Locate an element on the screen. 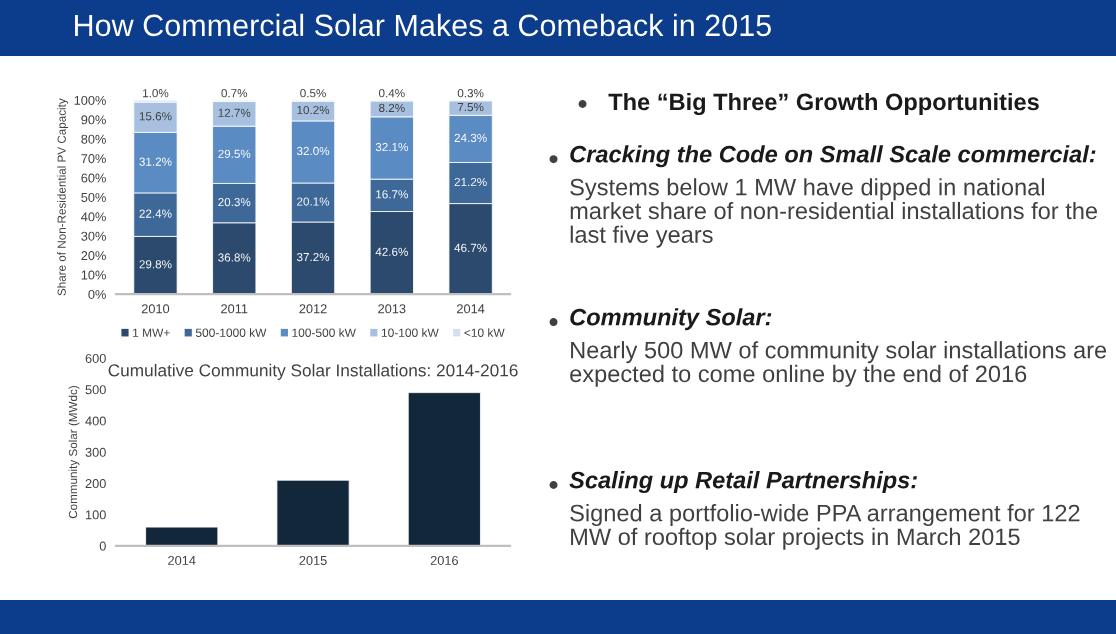  text: Scaling up Retail Partnerships: is located at coordinates (743, 482).